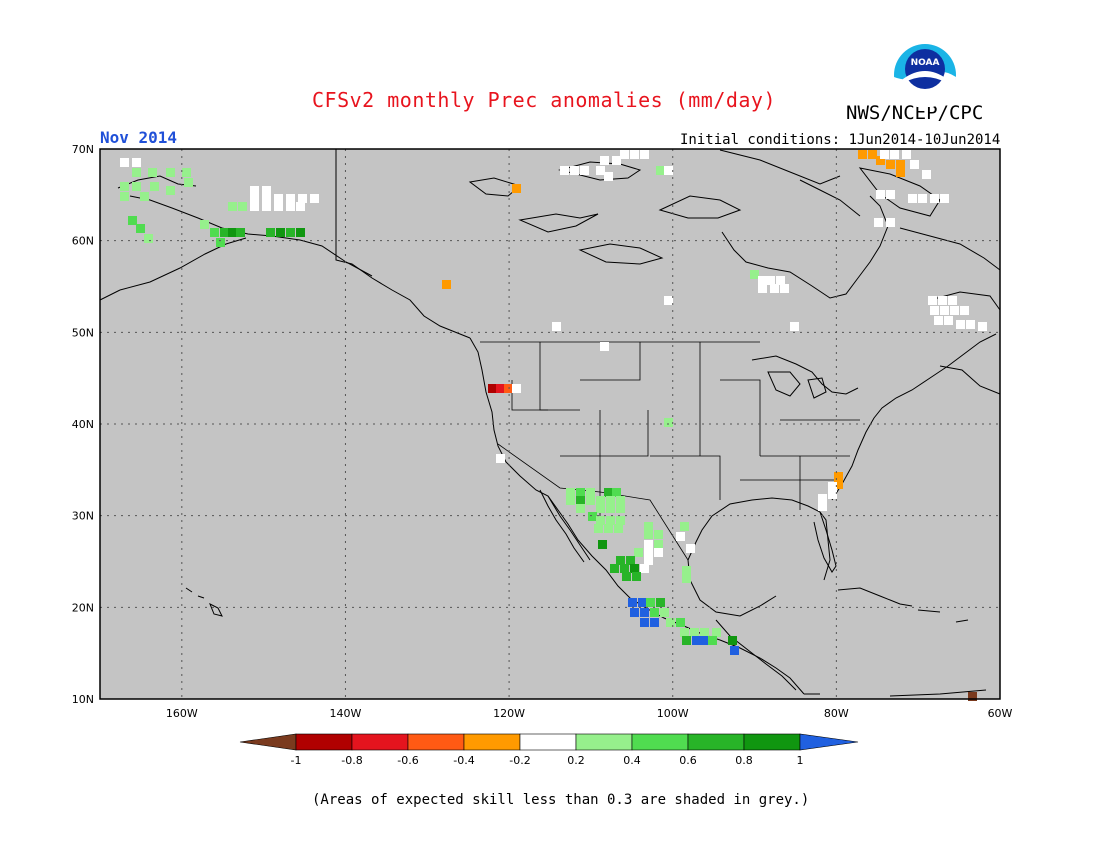 This screenshot has height=850, width=1100. Describe the element at coordinates (296, 760) in the screenshot. I see `colorbar-tick-label: -1` at that location.